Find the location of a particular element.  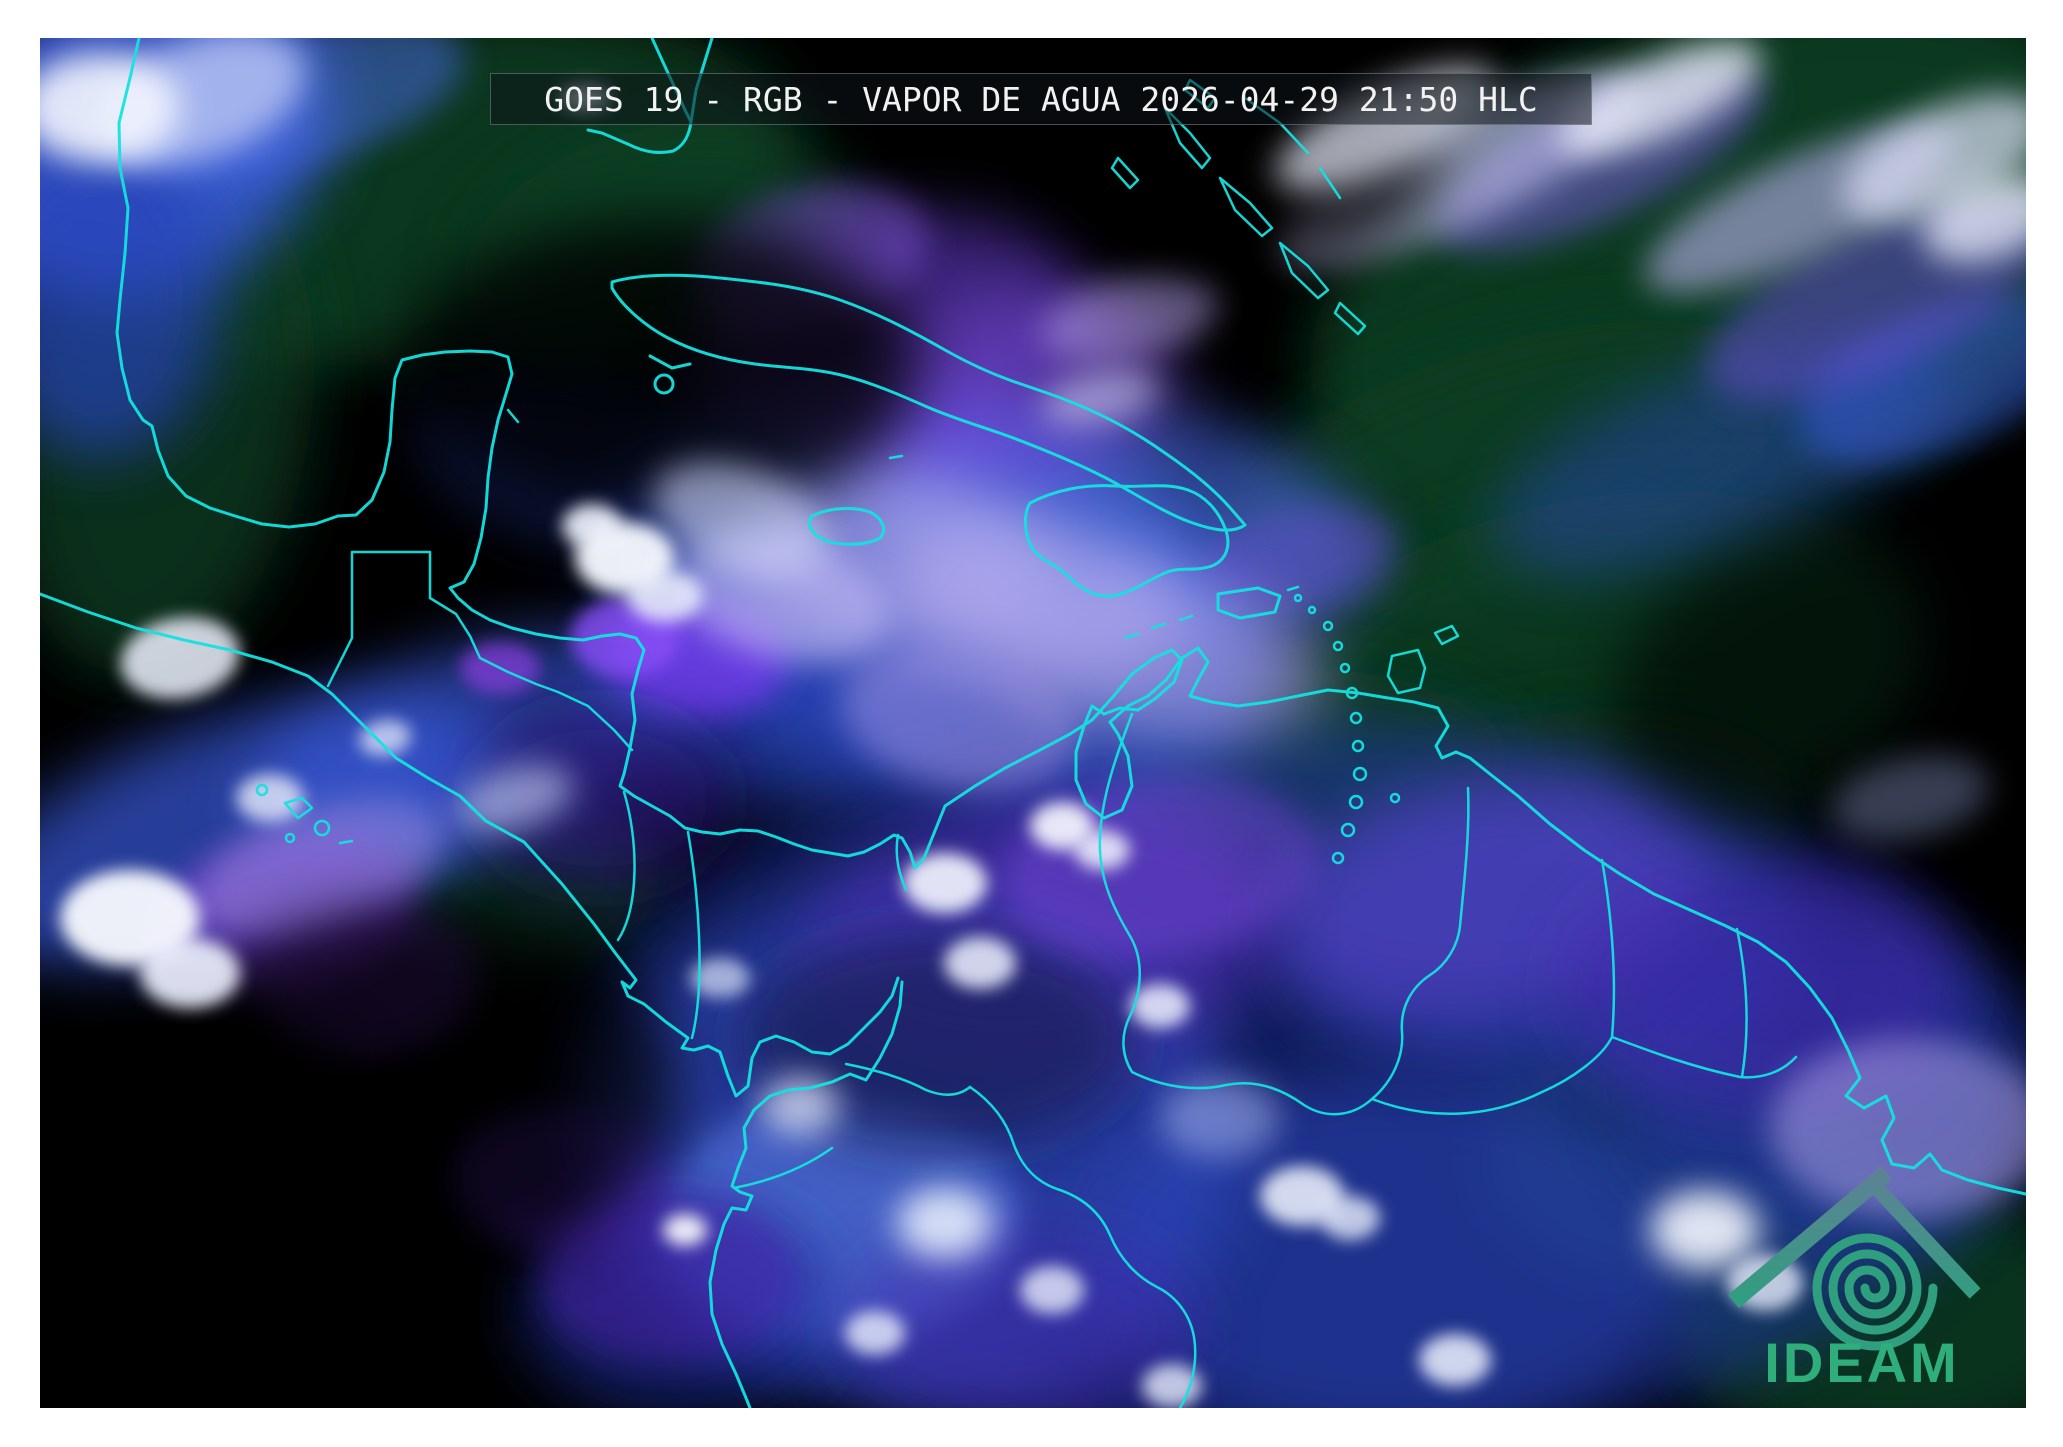

cayman-islands is located at coordinates (896, 457).